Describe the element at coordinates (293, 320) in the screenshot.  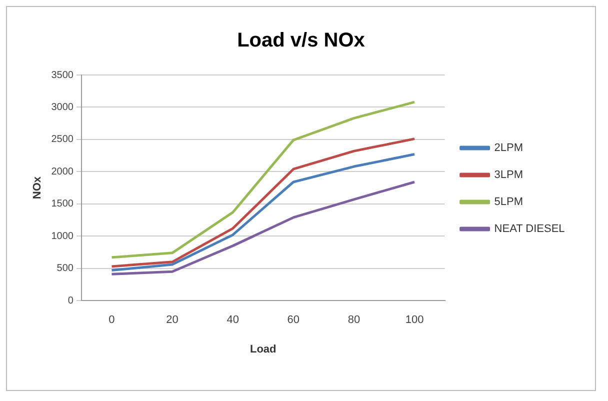
I see `x-tick-label: 60` at that location.